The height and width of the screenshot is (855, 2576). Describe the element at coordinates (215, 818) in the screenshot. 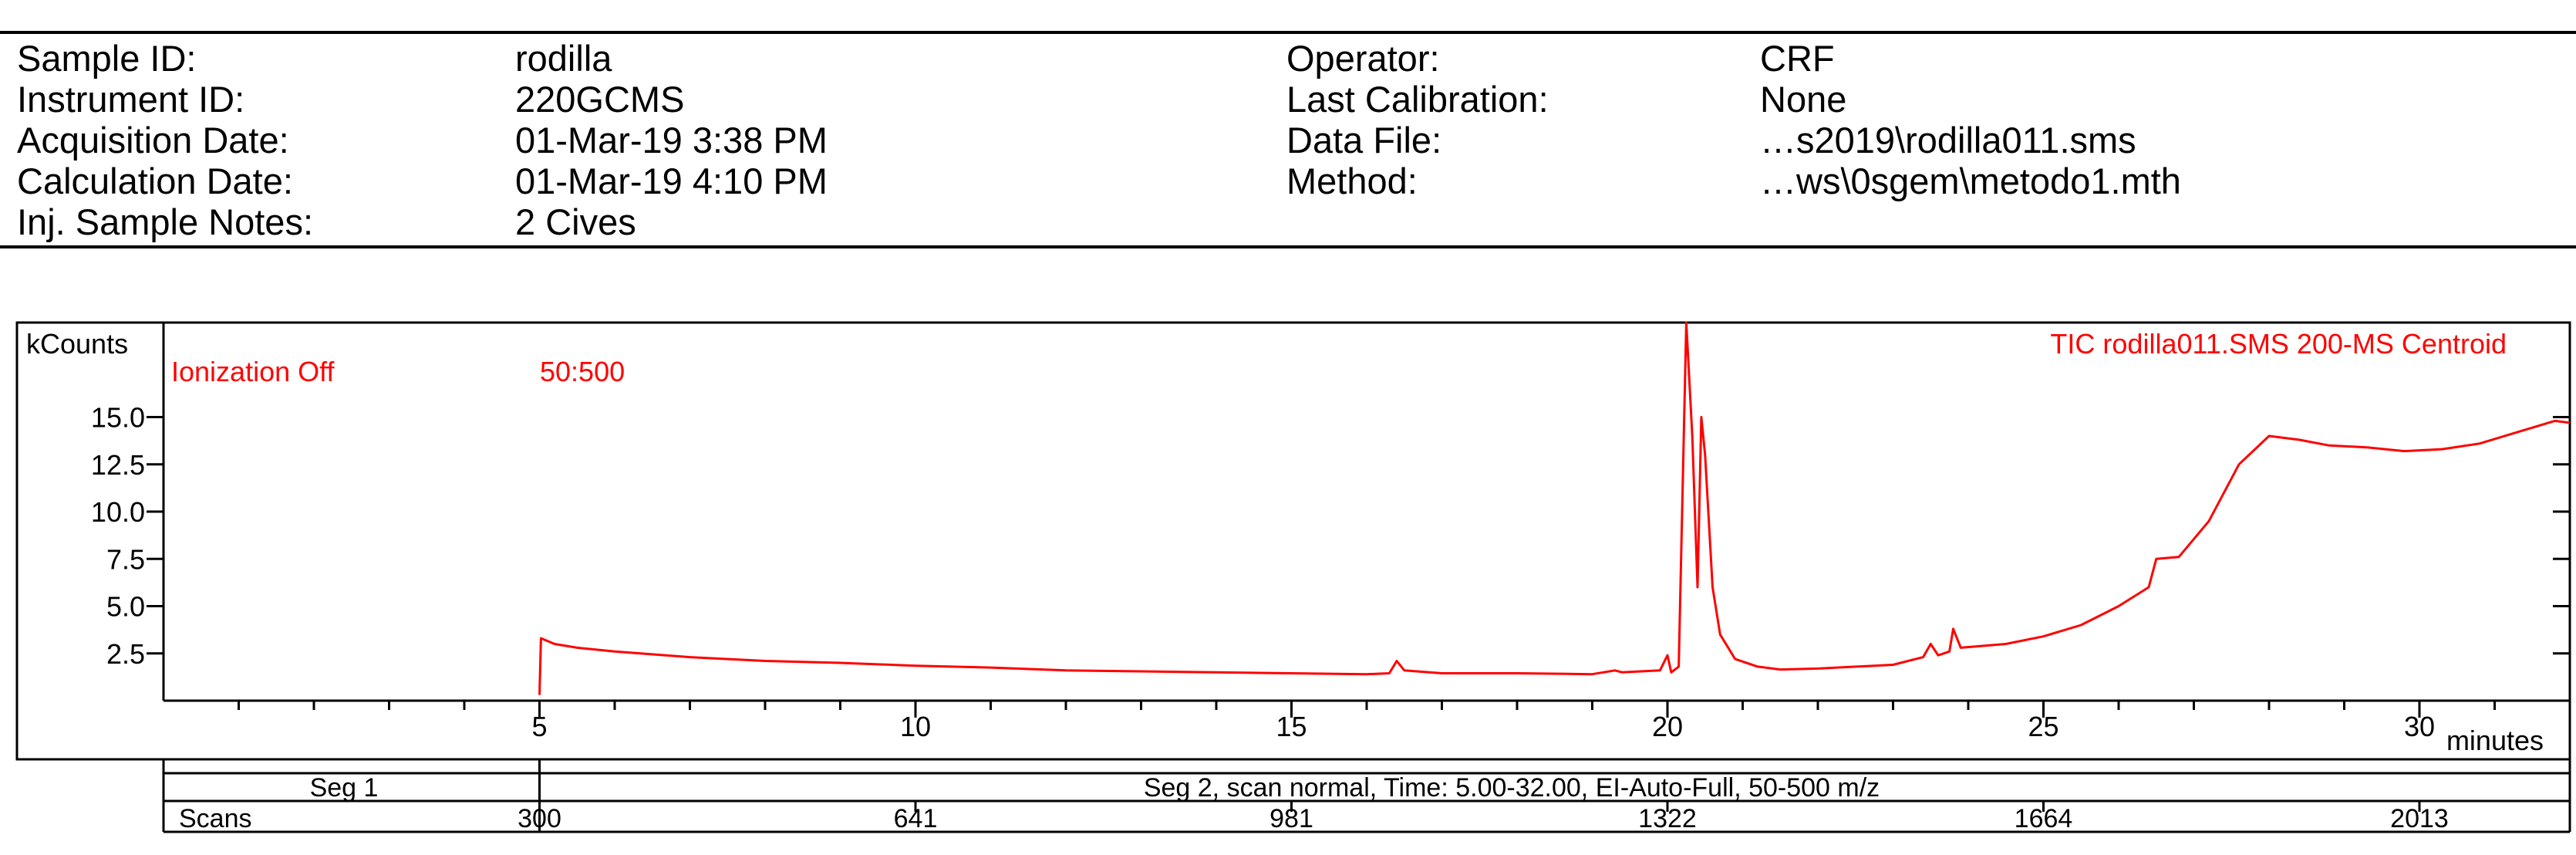

I see `scans-label: Scans` at that location.